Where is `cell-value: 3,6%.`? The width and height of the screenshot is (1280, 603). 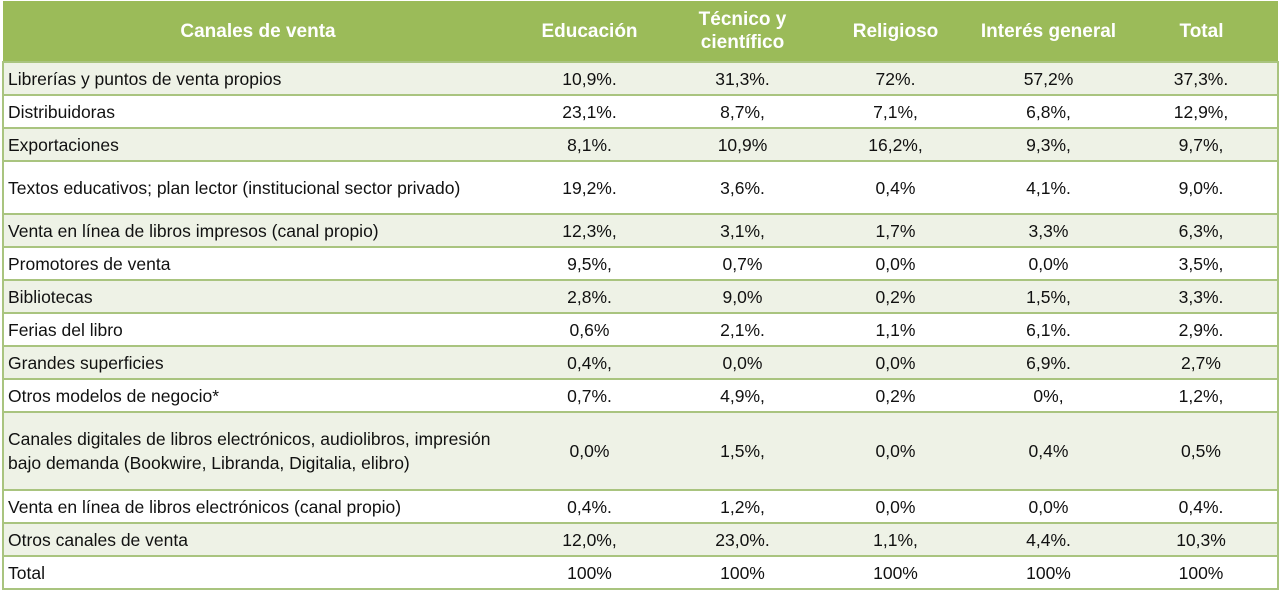
cell-value: 3,6%. is located at coordinates (742, 187).